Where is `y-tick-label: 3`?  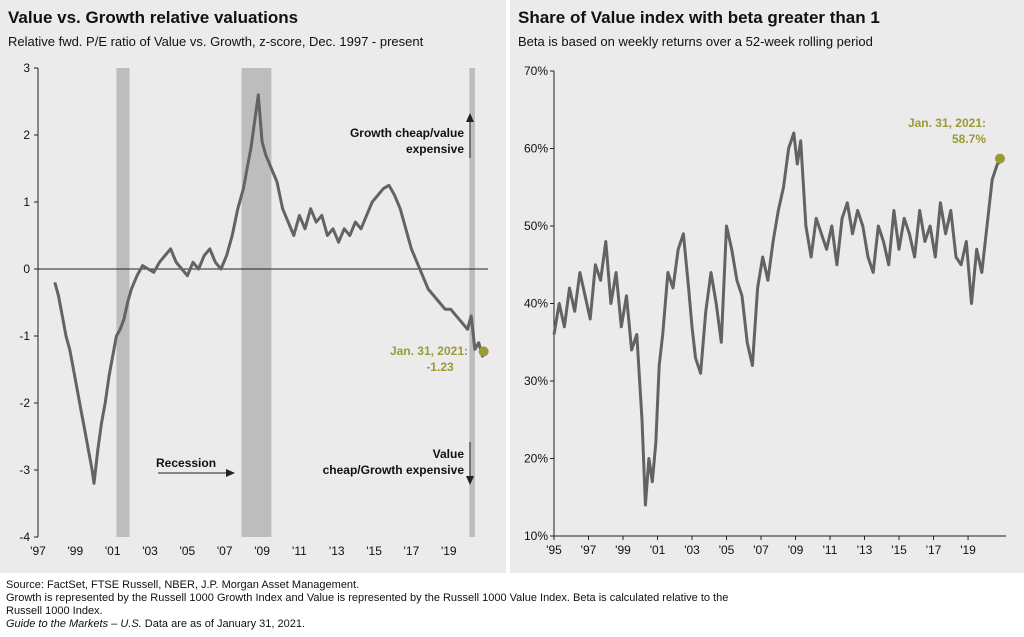 y-tick-label: 3 is located at coordinates (26, 68).